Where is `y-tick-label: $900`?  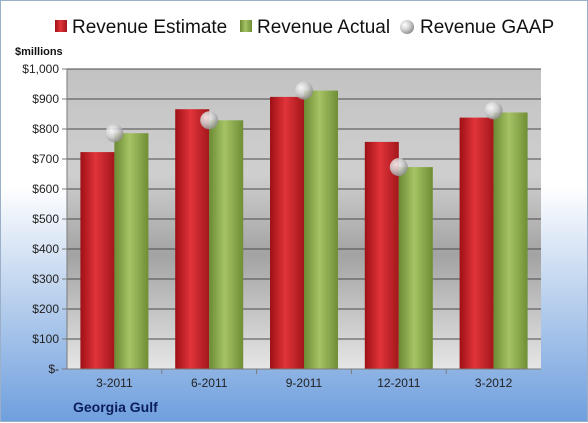
y-tick-label: $900 is located at coordinates (45, 99).